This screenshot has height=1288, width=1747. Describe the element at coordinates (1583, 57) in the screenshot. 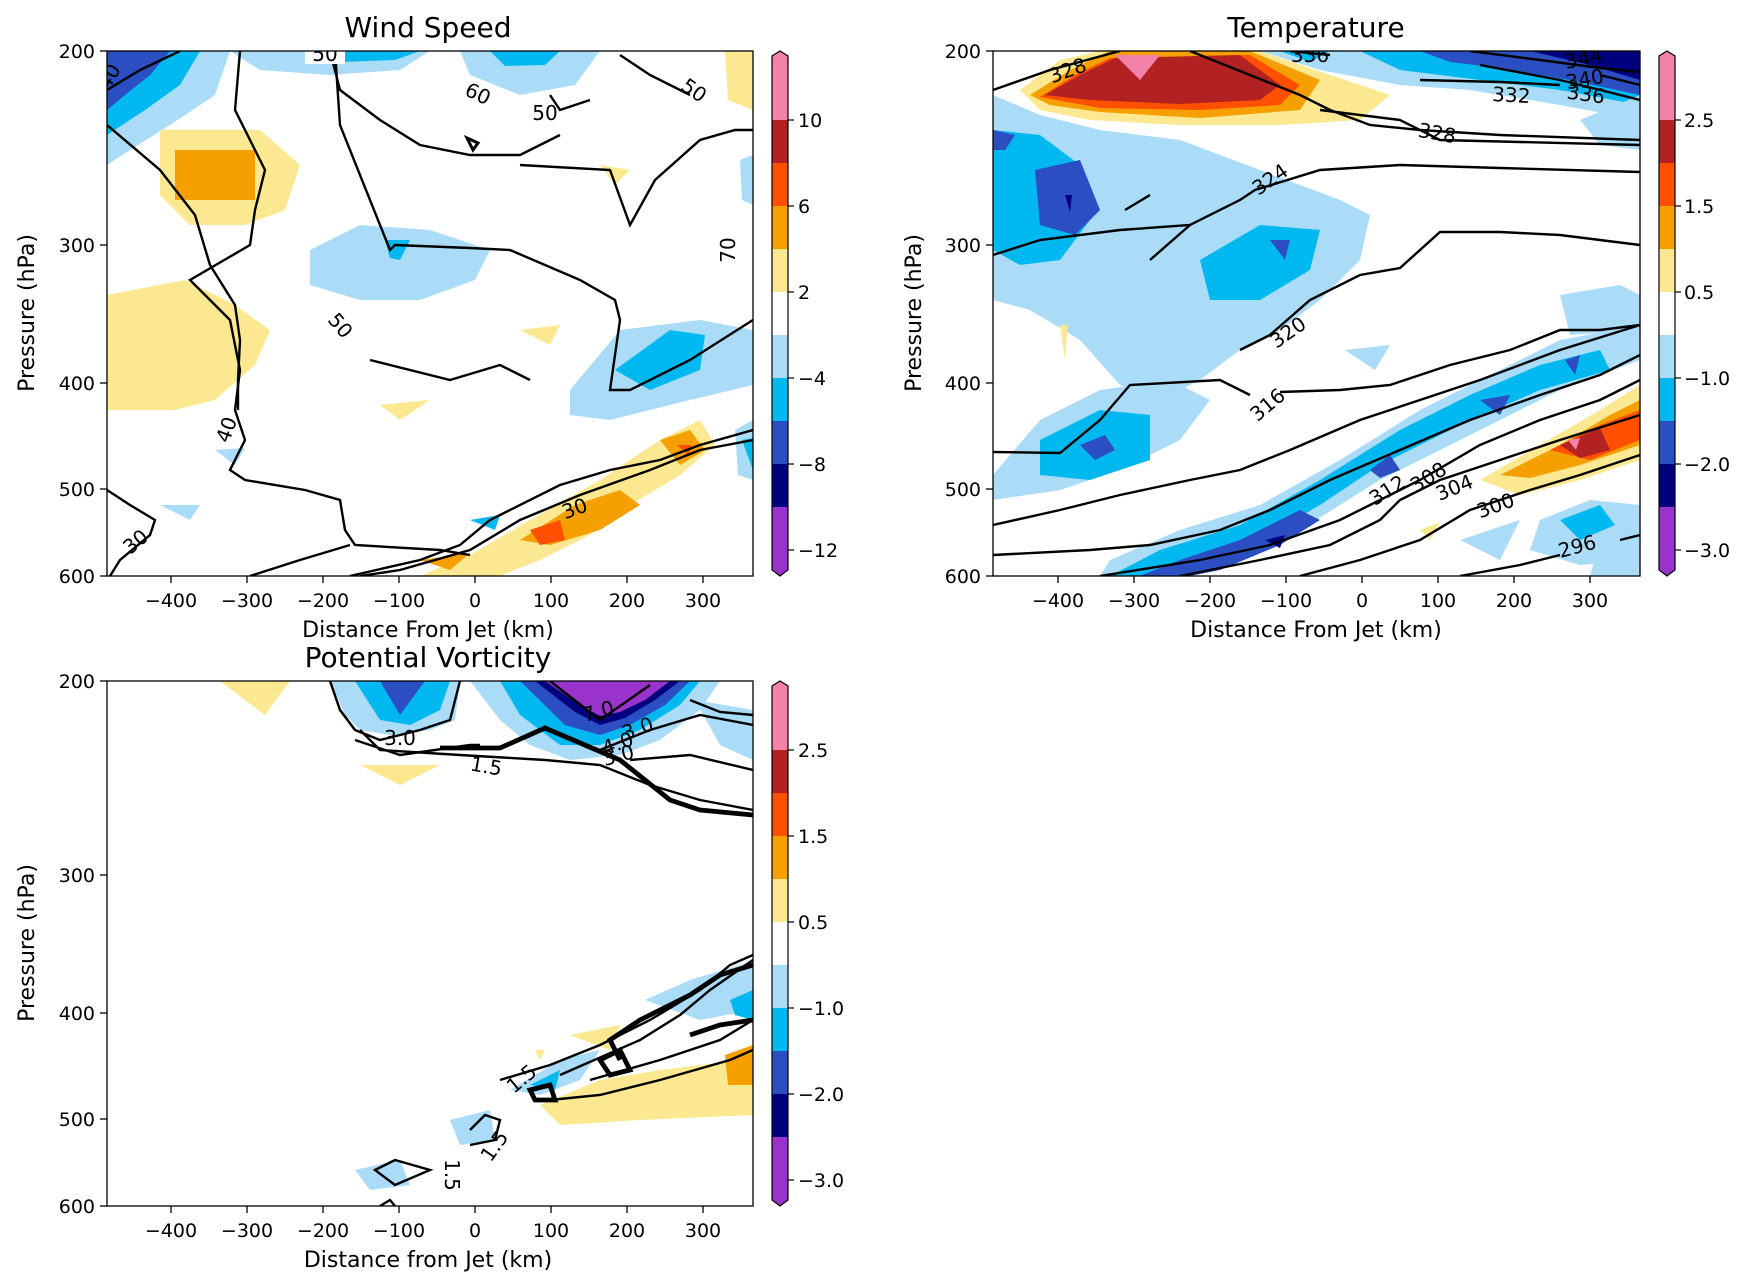

I see `temp-contour-label: 344` at that location.